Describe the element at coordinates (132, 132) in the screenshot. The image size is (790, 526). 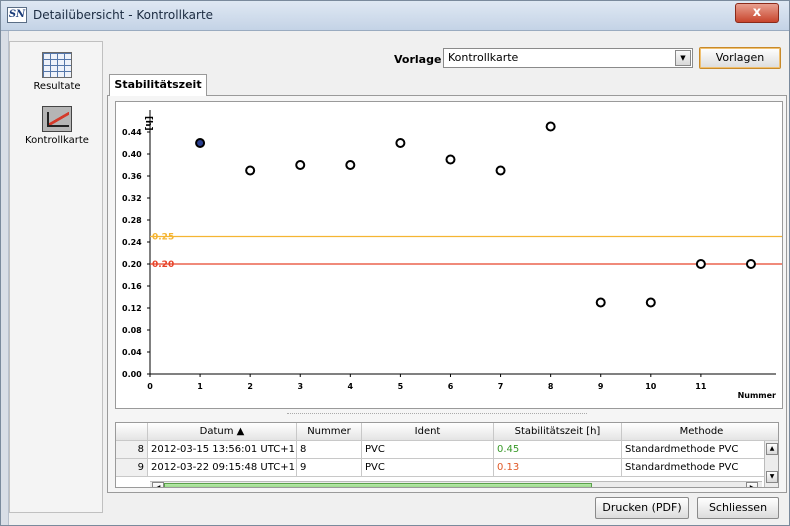
I see `y-tick-label: 0.44` at that location.